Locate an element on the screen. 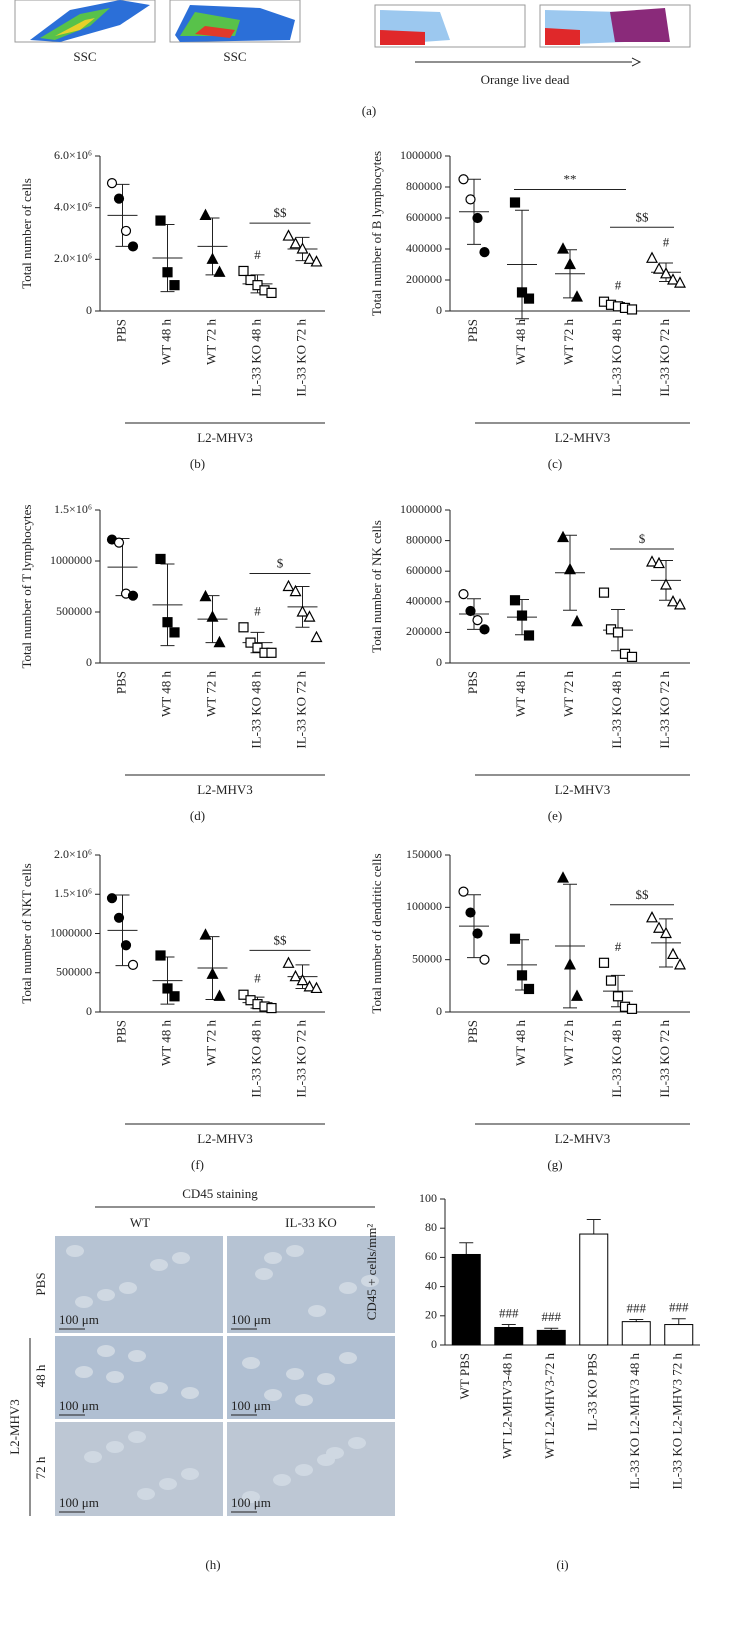  row-label: PBS is located at coordinates (40, 1283).